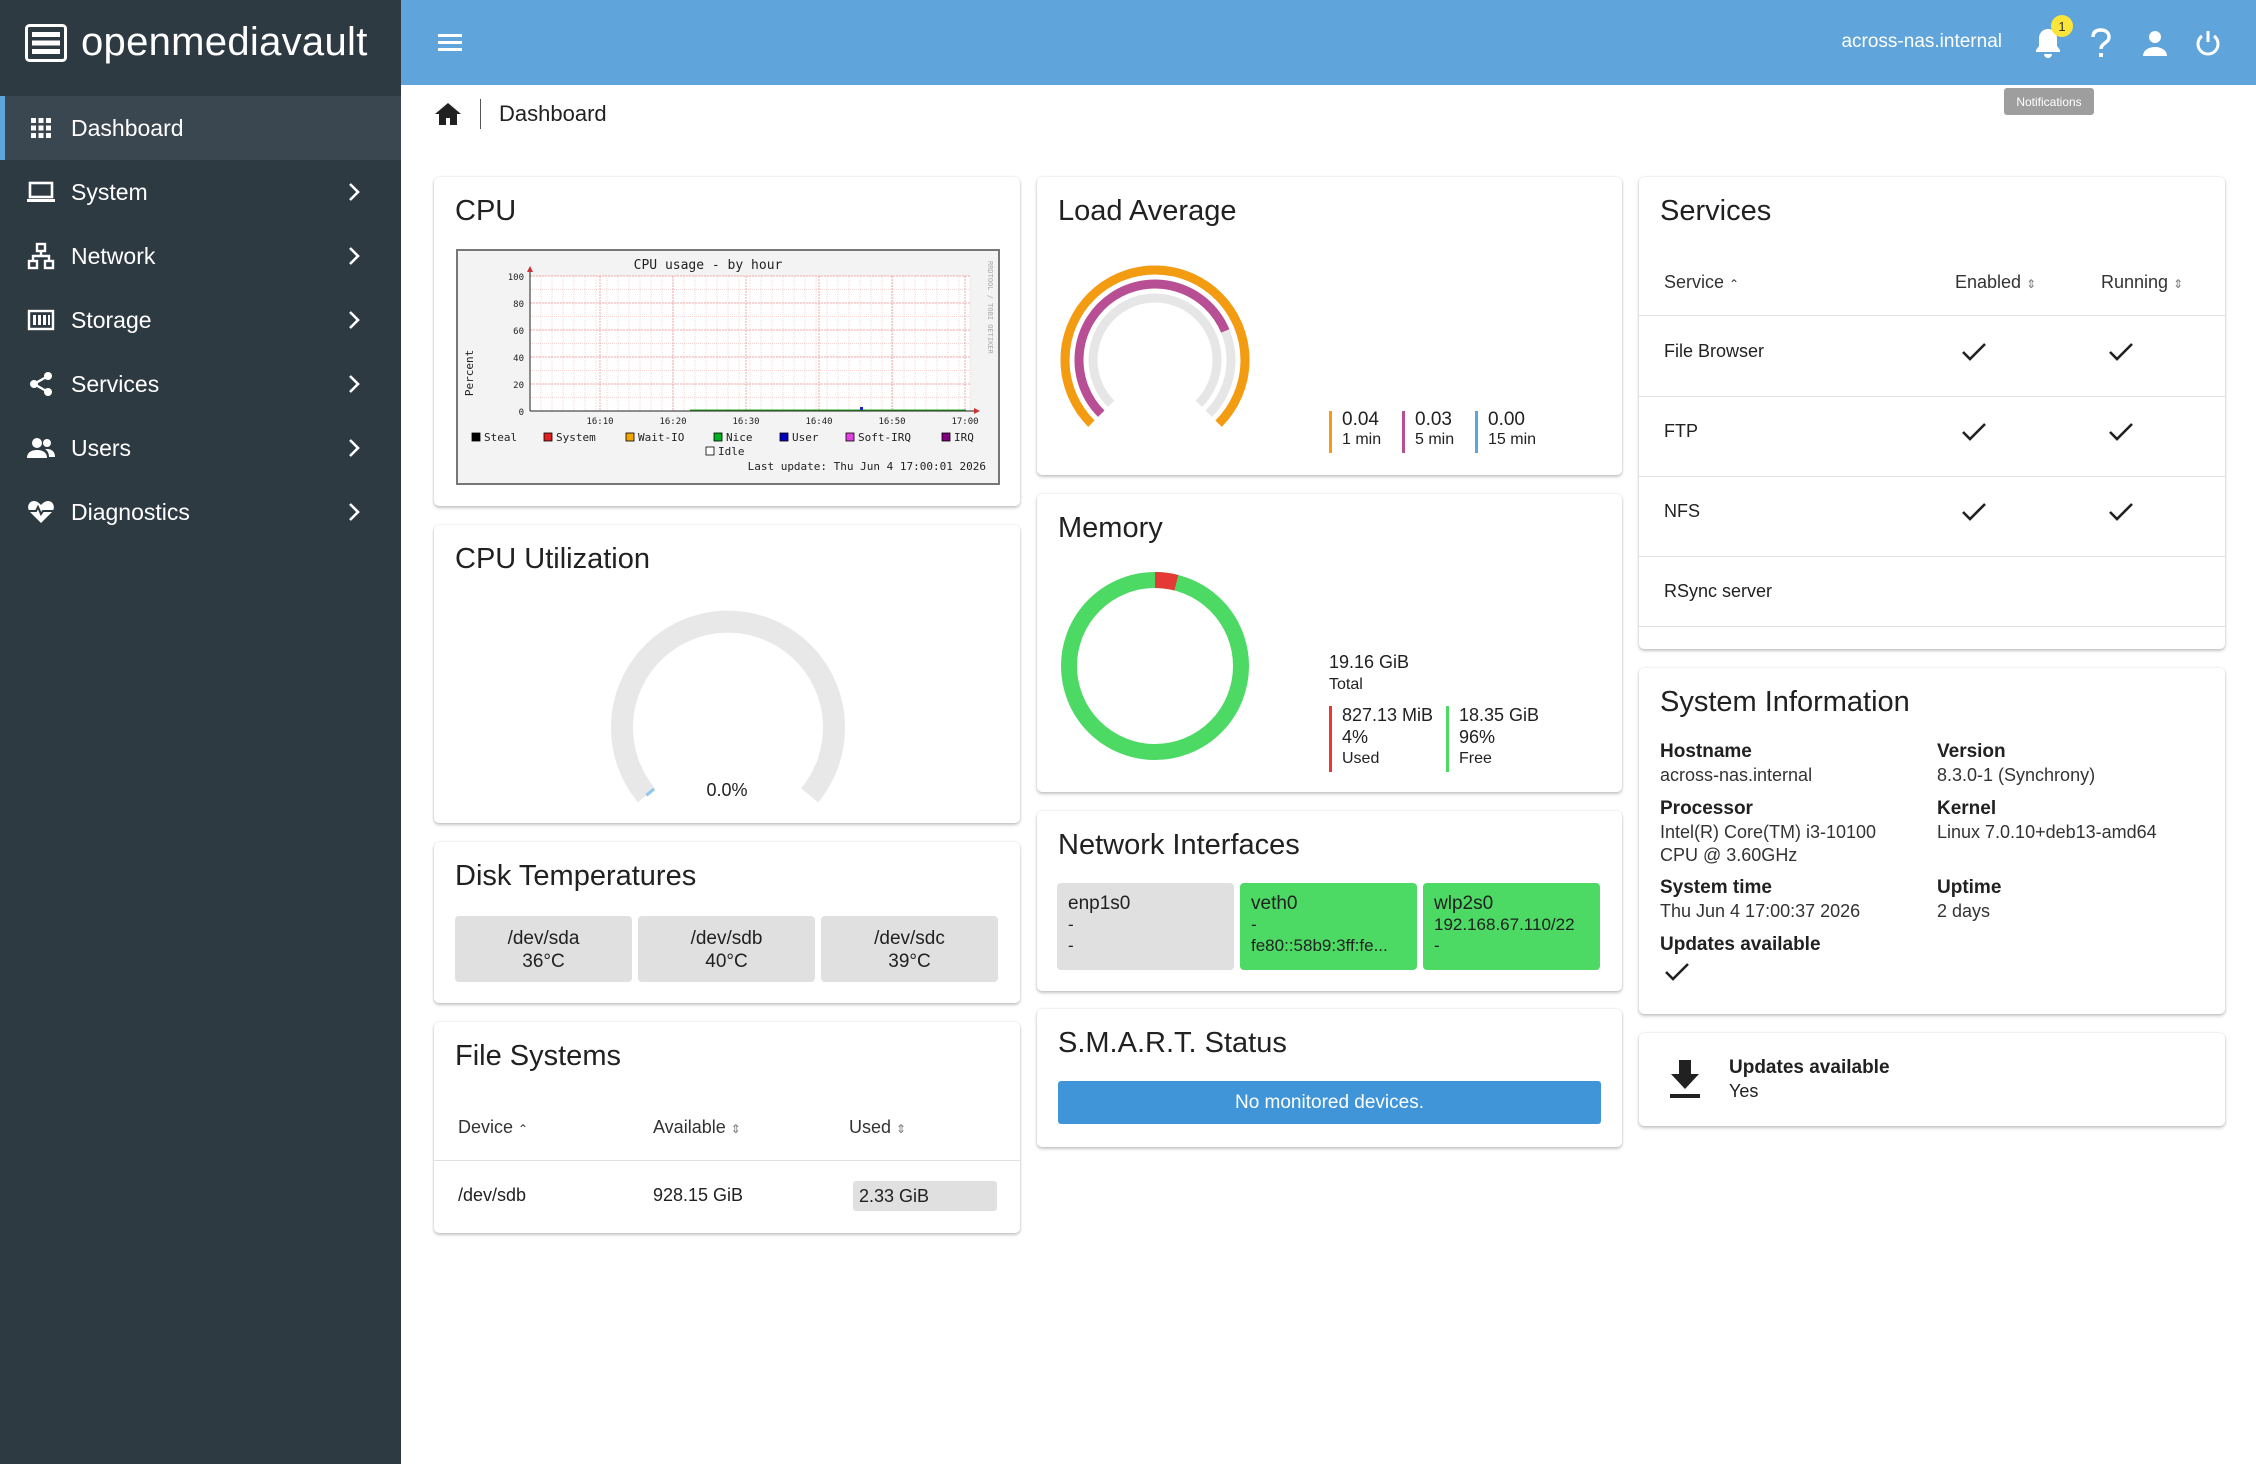 The height and width of the screenshot is (1464, 2256). Describe the element at coordinates (1809, 1067) in the screenshot. I see `updates-card-title: Updates available` at that location.